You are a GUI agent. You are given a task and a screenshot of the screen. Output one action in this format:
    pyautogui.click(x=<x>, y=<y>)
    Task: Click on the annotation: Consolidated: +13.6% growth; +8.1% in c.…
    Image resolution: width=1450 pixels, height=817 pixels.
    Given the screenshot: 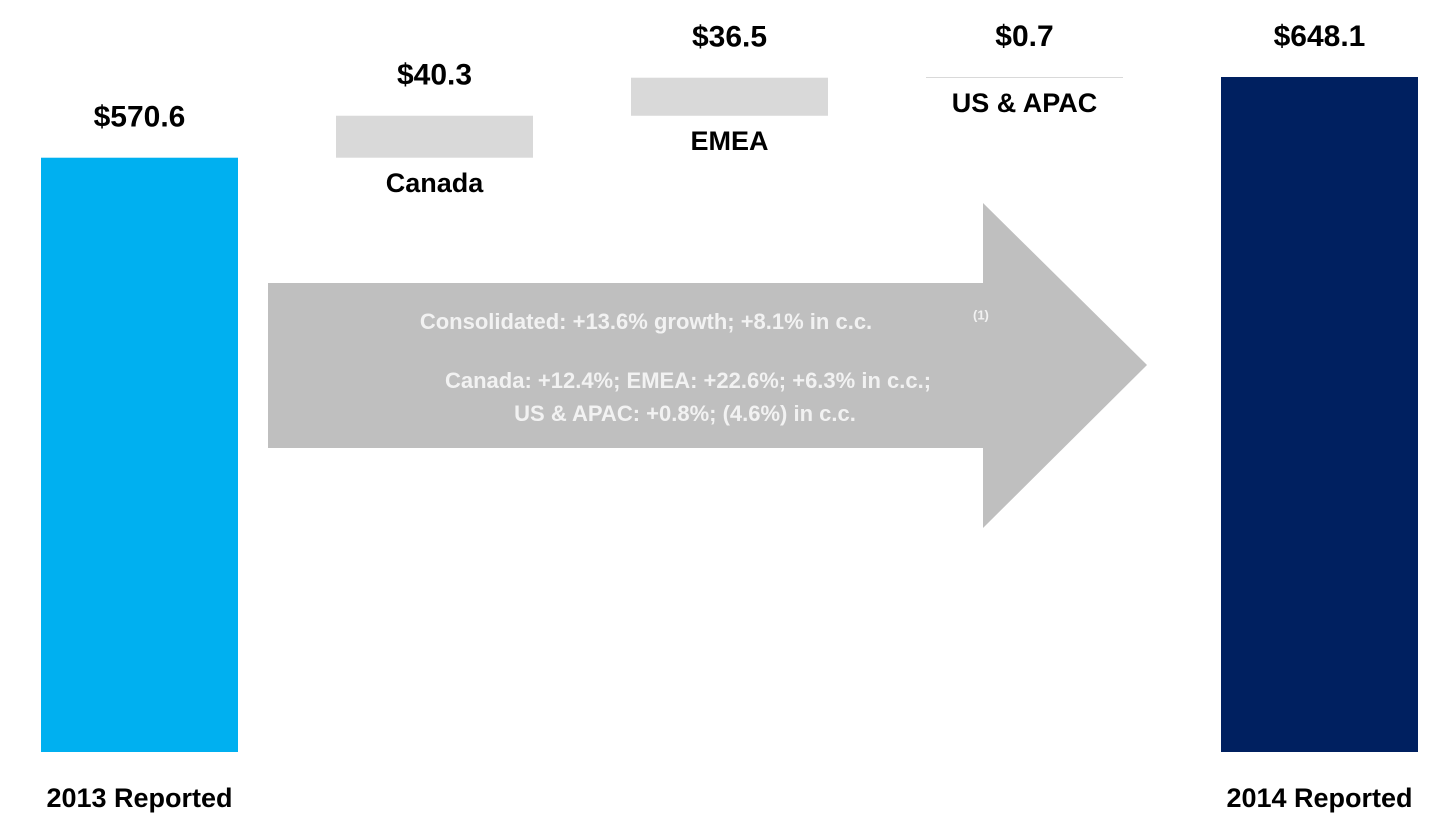 What is the action you would take?
    pyautogui.click(x=646, y=321)
    